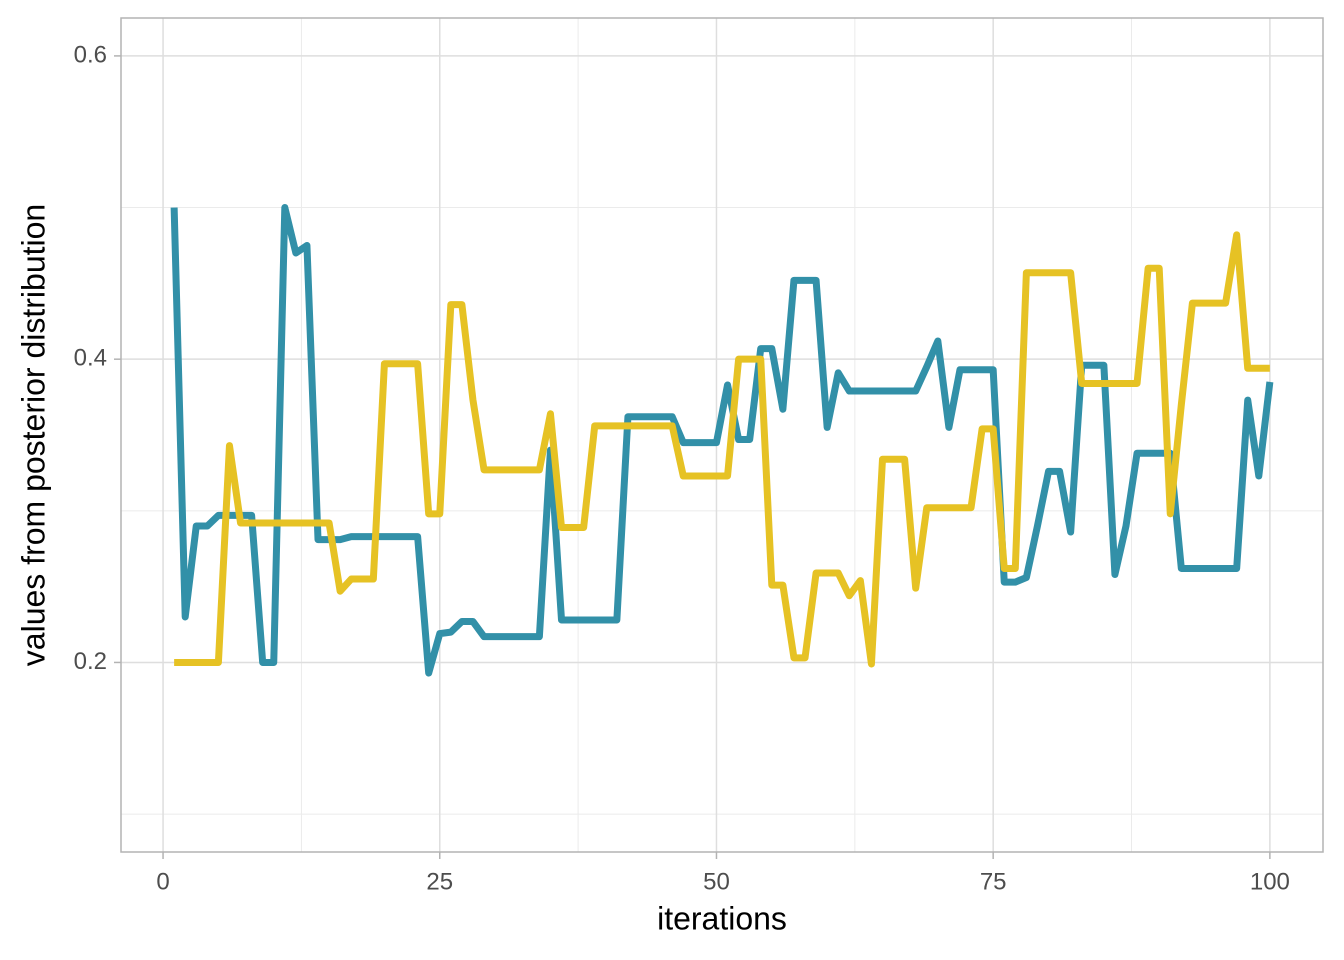 The image size is (1344, 960). What do you see at coordinates (90, 358) in the screenshot?
I see `y-tick-label: 0.4` at bounding box center [90, 358].